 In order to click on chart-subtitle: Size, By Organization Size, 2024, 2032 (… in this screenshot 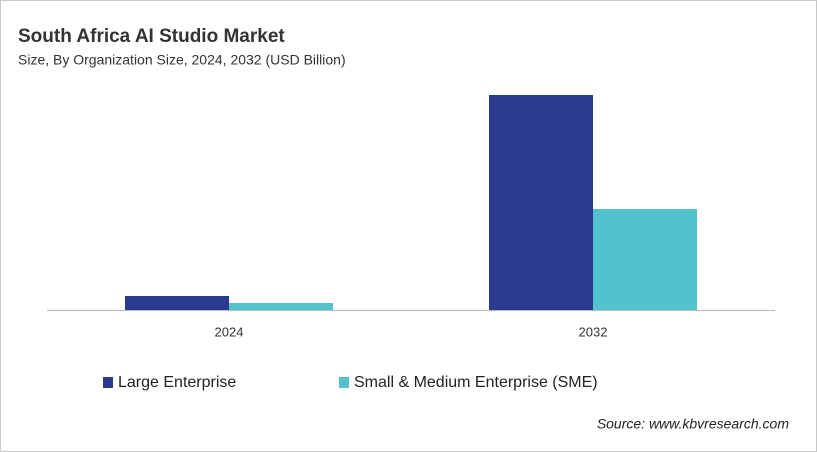, I will do `click(182, 60)`.